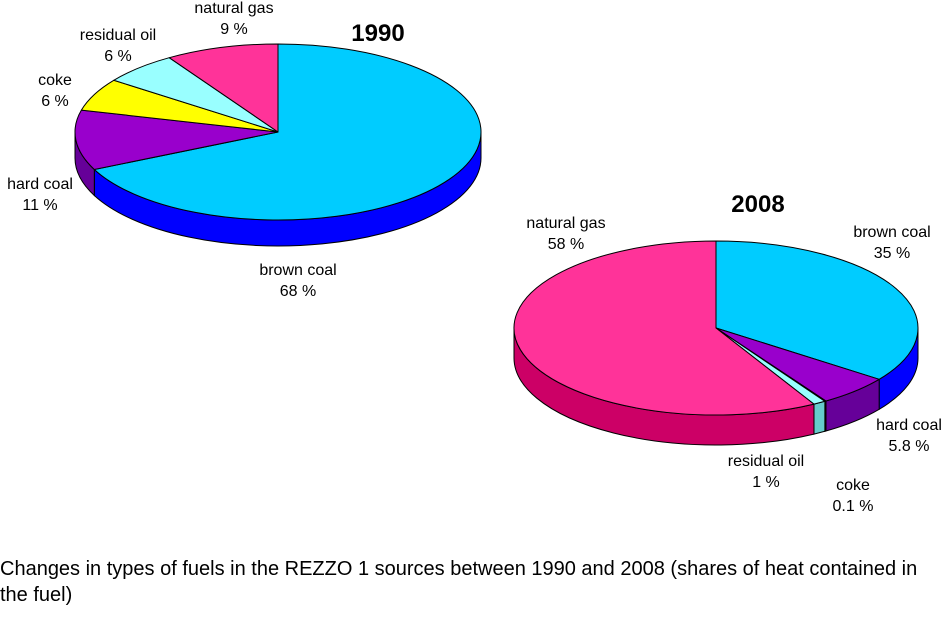 The image size is (950, 628). Describe the element at coordinates (298, 291) in the screenshot. I see `slice-label-value: 68 %` at that location.